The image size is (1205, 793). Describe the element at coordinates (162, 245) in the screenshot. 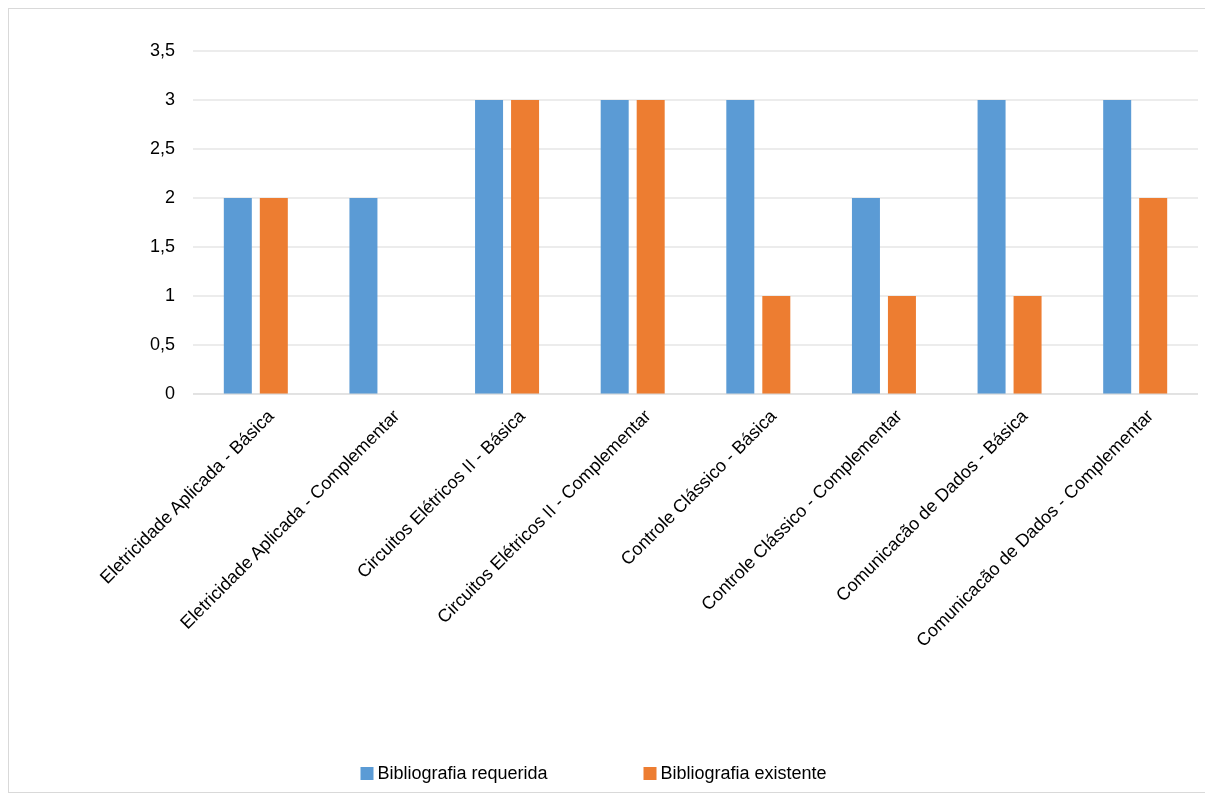

I see `y-tick-label: 1,5` at that location.